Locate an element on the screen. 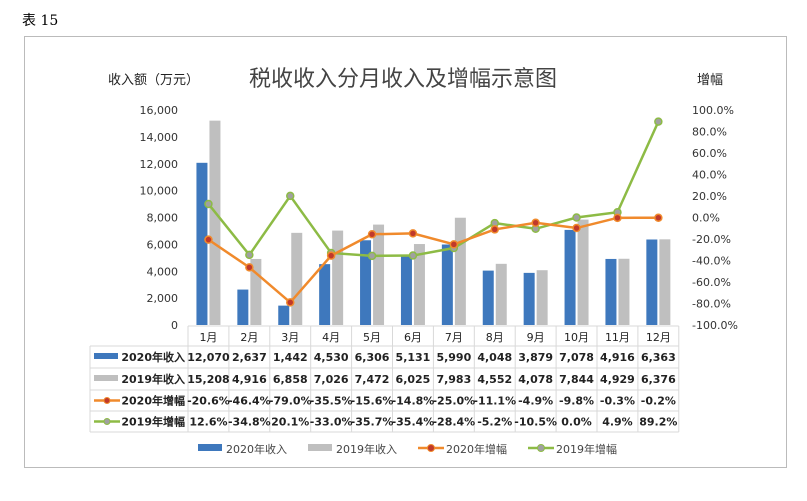 The height and width of the screenshot is (501, 807). category-label: 3月 is located at coordinates (290, 337).